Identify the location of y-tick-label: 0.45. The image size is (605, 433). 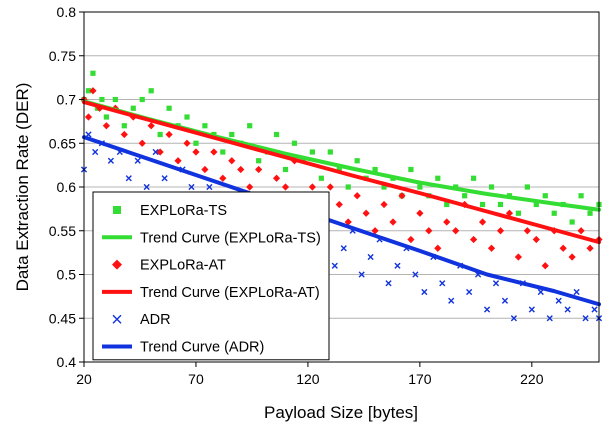
(62, 318).